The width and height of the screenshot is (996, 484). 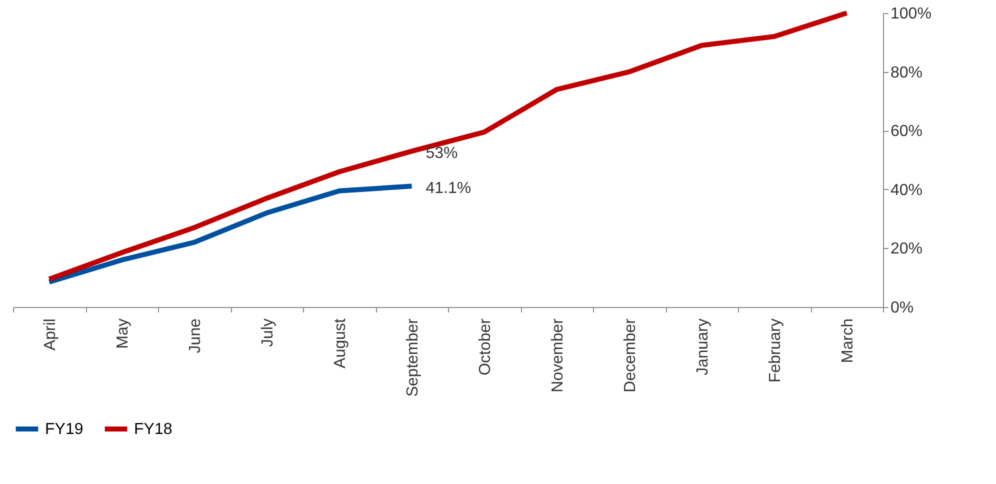 What do you see at coordinates (906, 73) in the screenshot?
I see `y-tick-label: 80%` at bounding box center [906, 73].